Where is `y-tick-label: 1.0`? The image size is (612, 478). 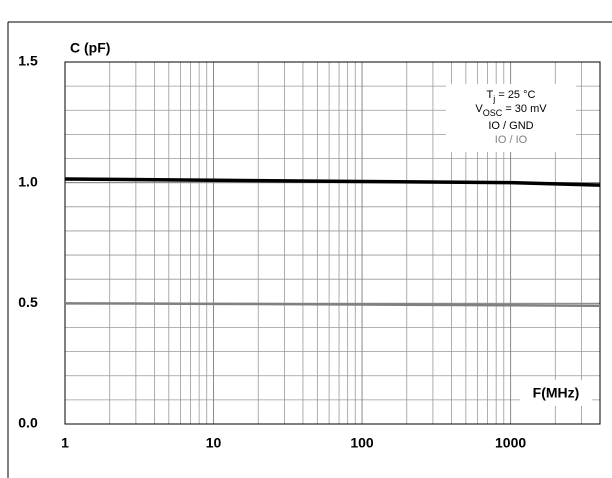
y-tick-label: 1.0 is located at coordinates (28, 181).